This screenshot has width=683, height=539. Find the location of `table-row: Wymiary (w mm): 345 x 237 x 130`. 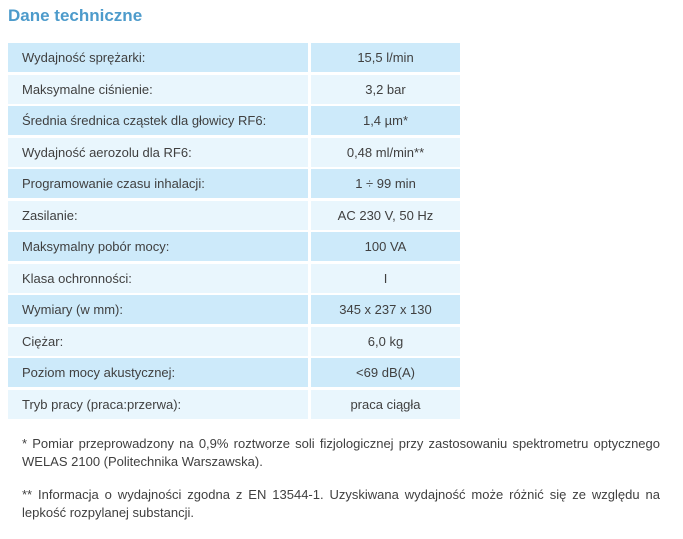

table-row: Wymiary (w mm): 345 x 237 x 130 is located at coordinates (234, 309).